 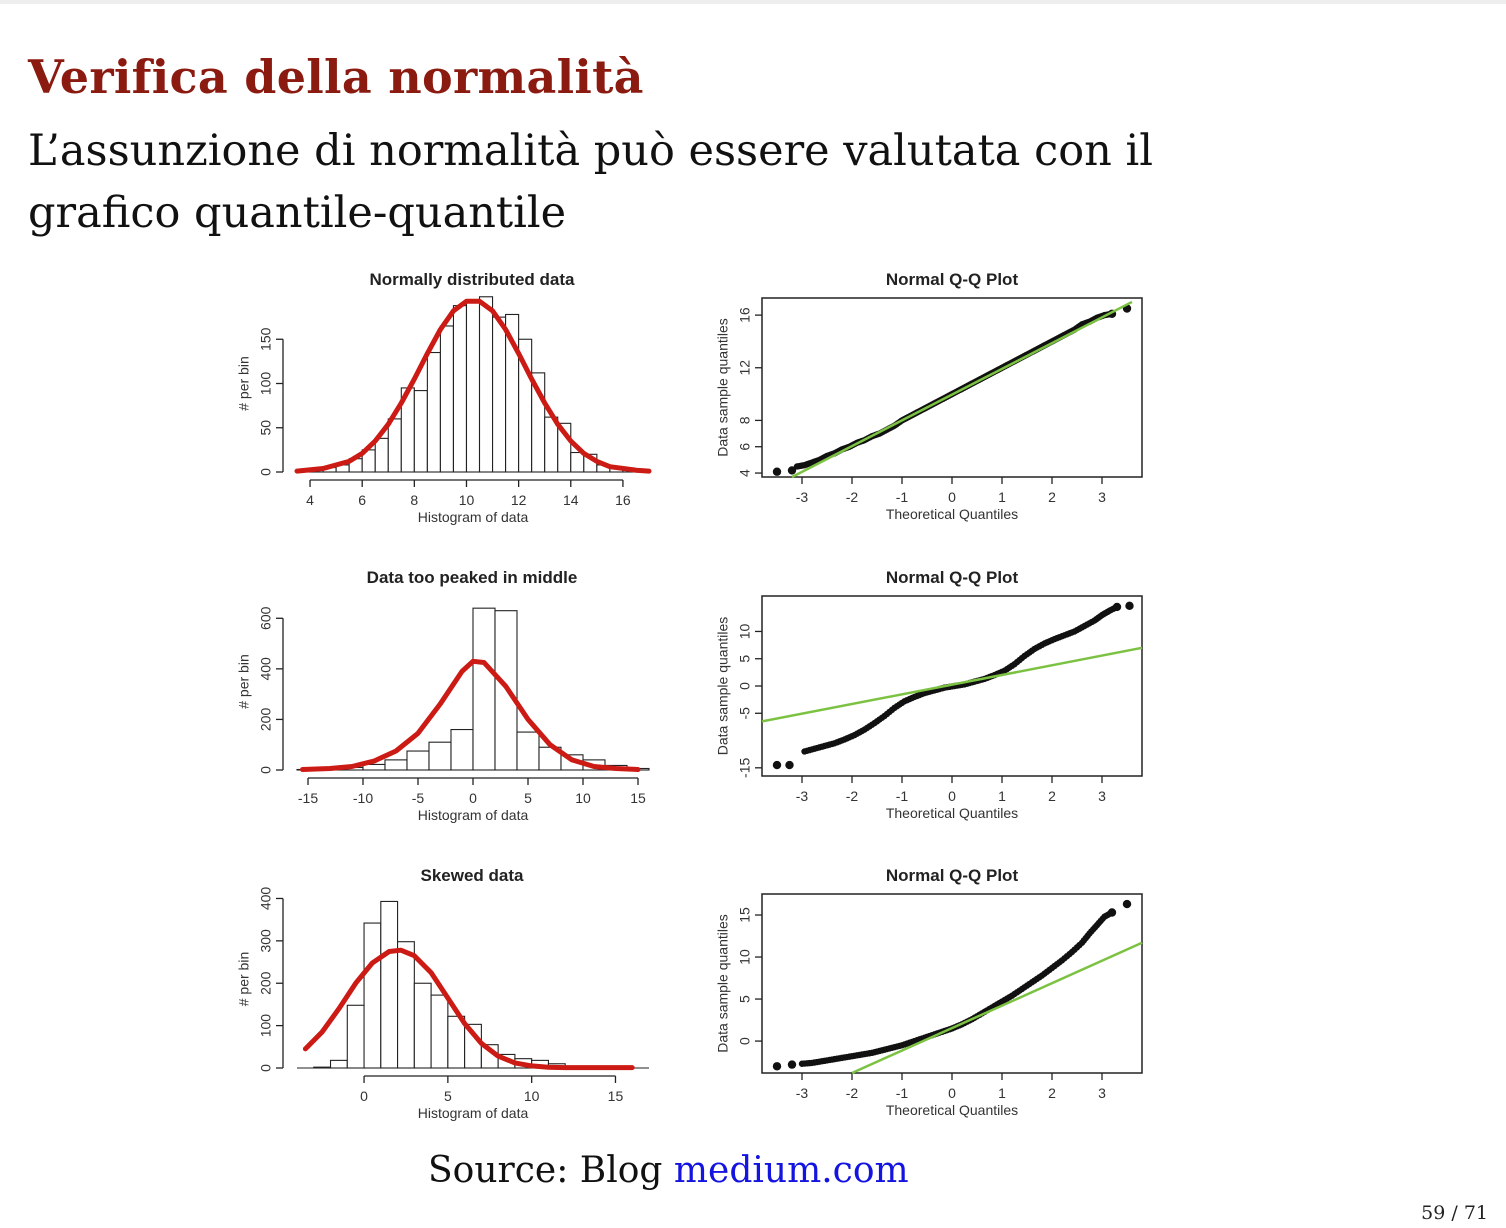 What do you see at coordinates (266, 384) in the screenshot?
I see `hist1-y-tick-label: 100` at bounding box center [266, 384].